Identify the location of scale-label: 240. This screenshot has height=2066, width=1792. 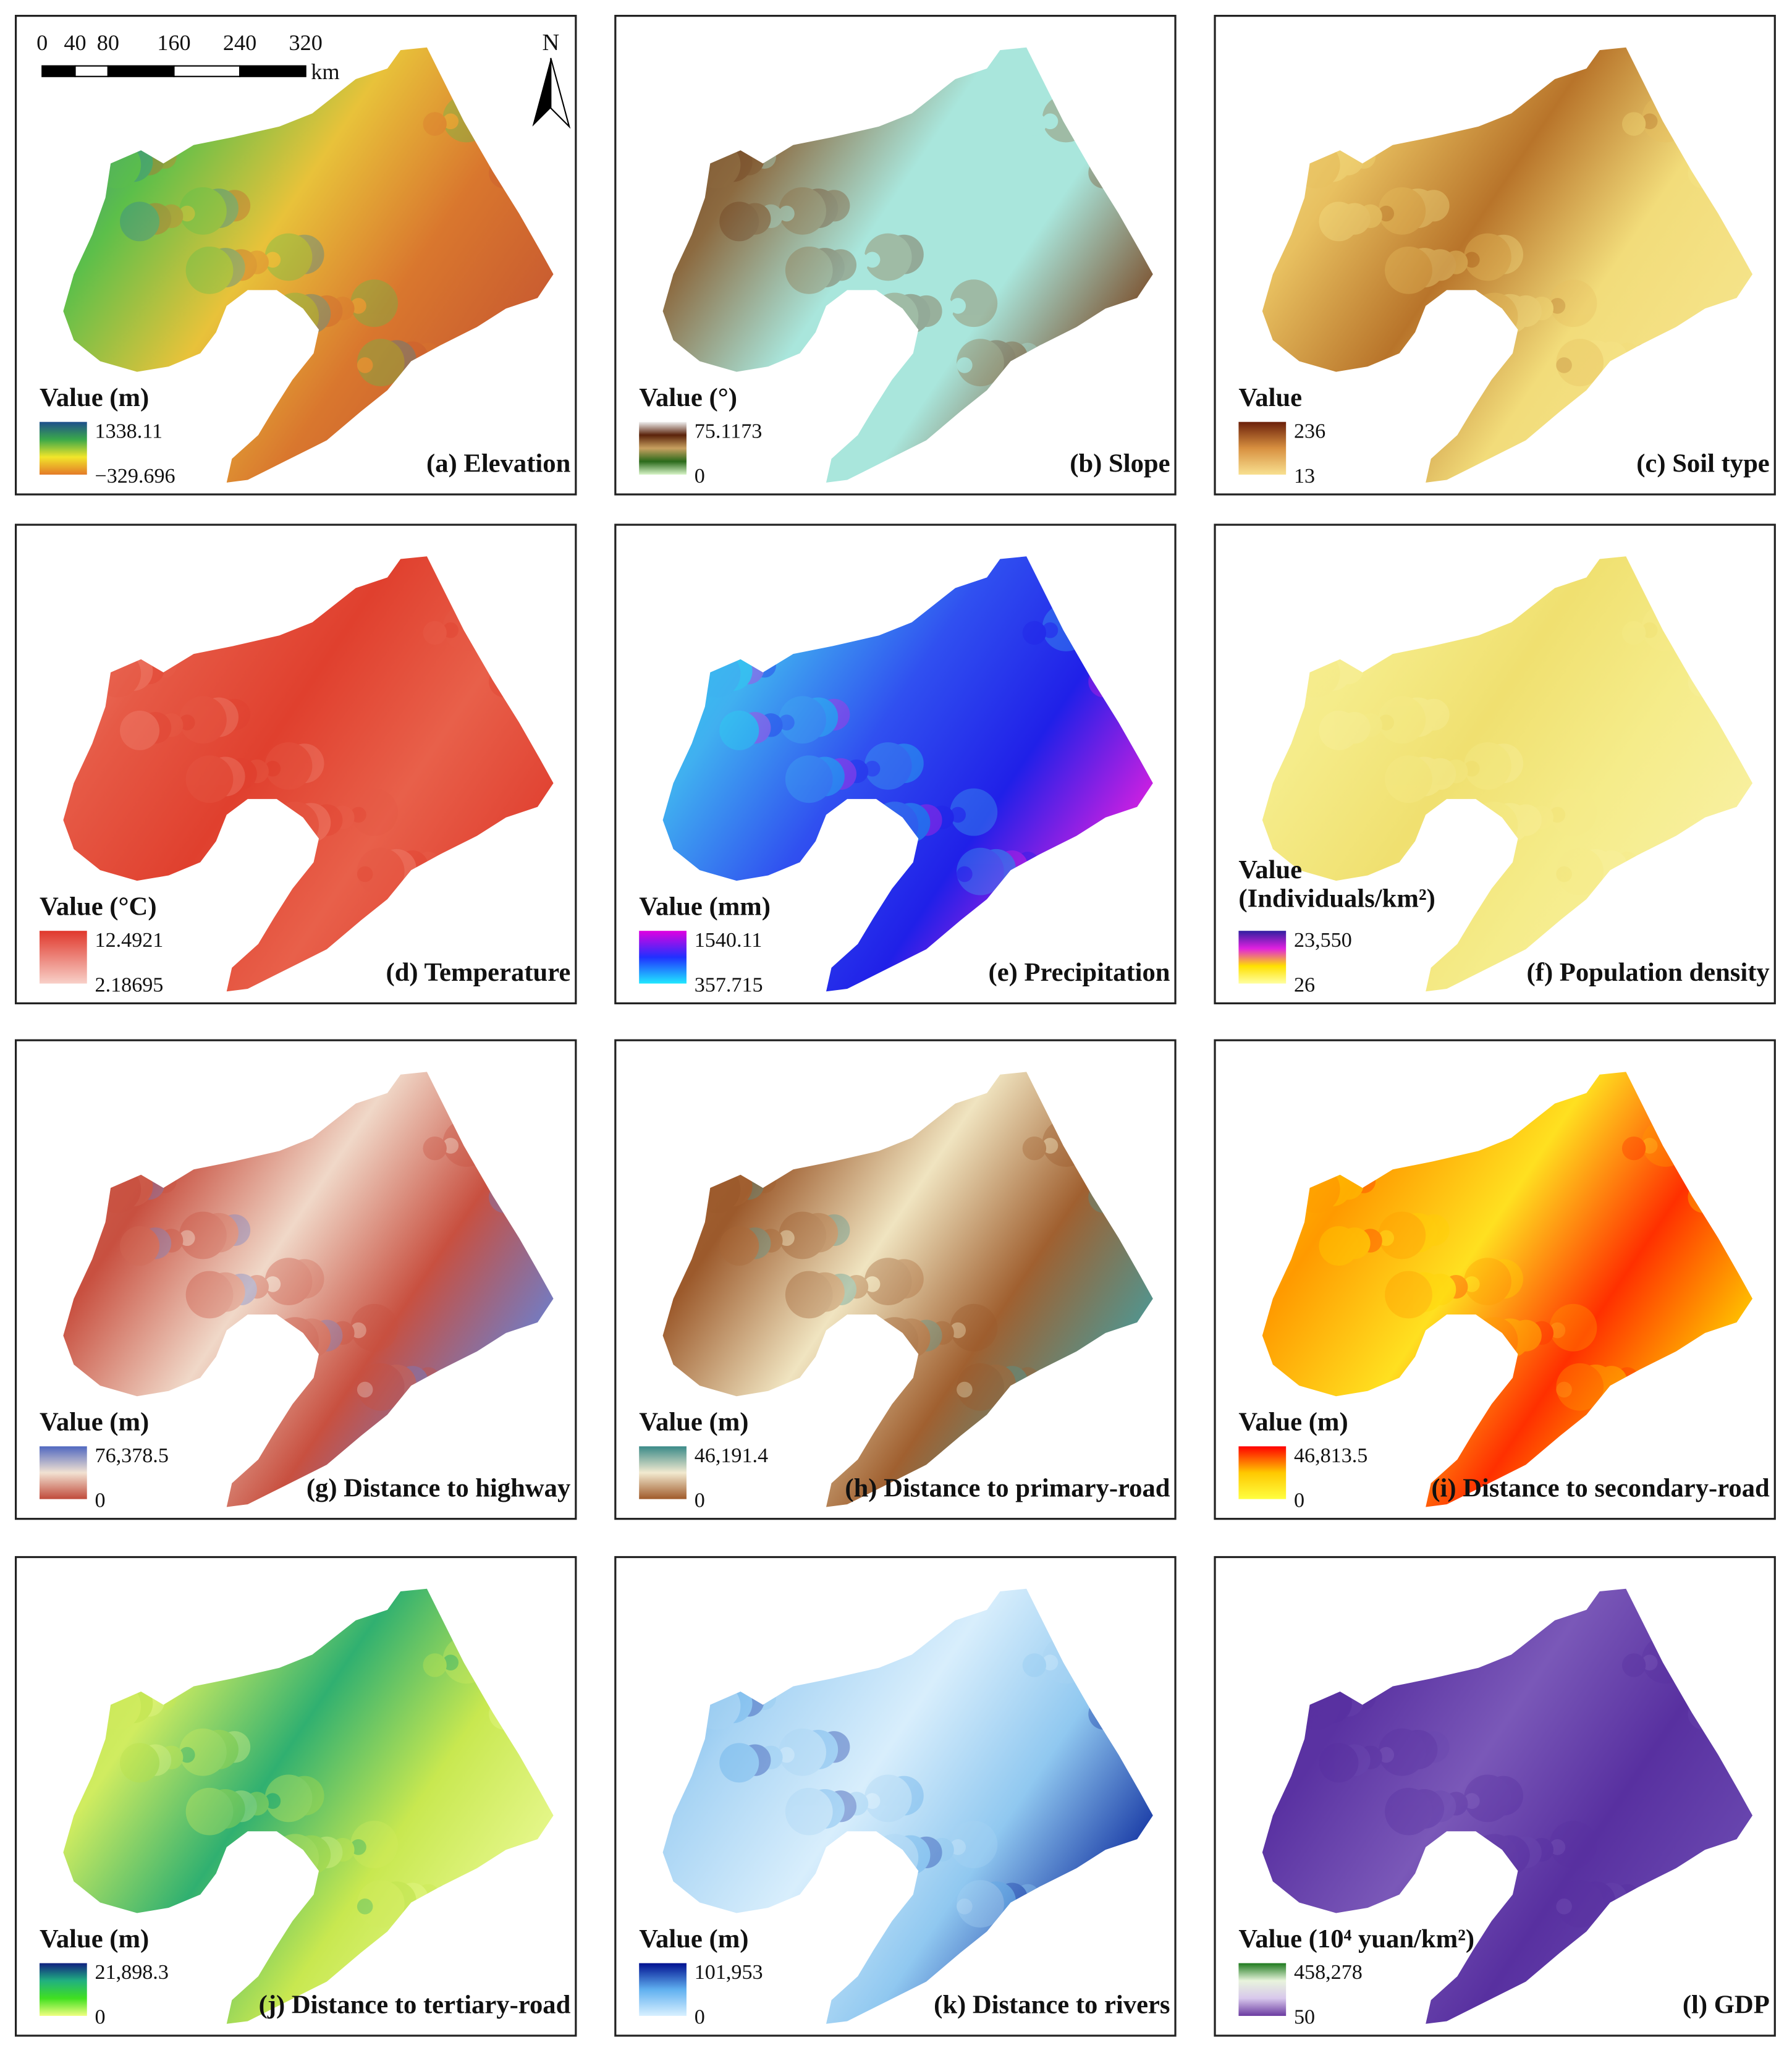
(239, 43).